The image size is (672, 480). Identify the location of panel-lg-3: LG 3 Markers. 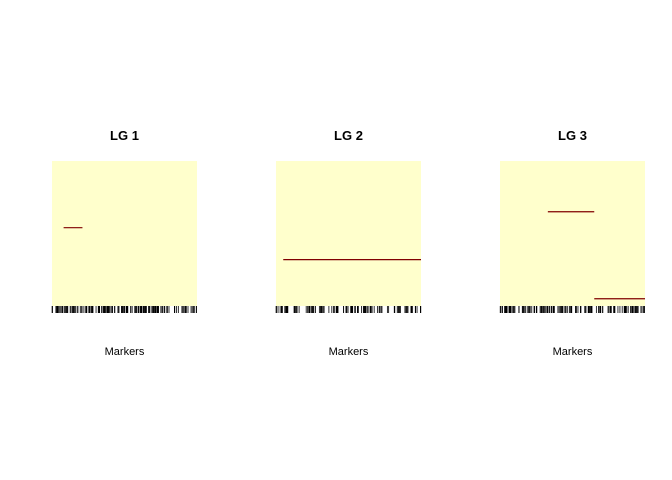
(572, 243).